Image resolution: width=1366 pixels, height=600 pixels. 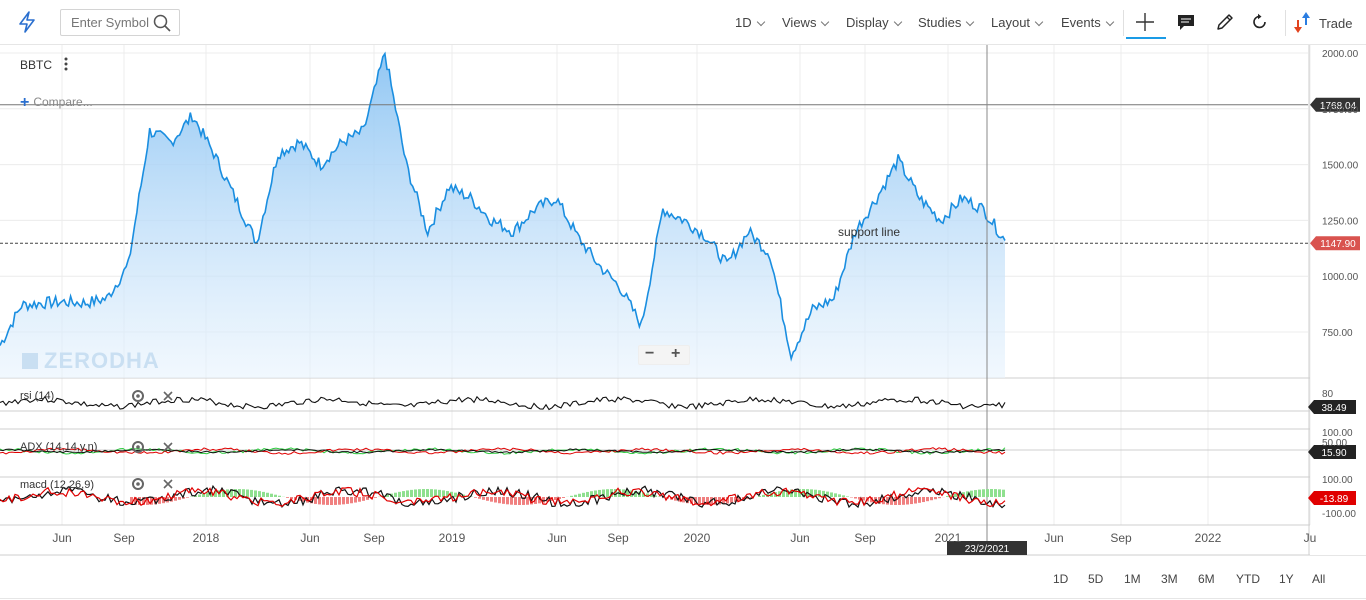 I want to click on trade-button: Trade, so click(x=1336, y=23).